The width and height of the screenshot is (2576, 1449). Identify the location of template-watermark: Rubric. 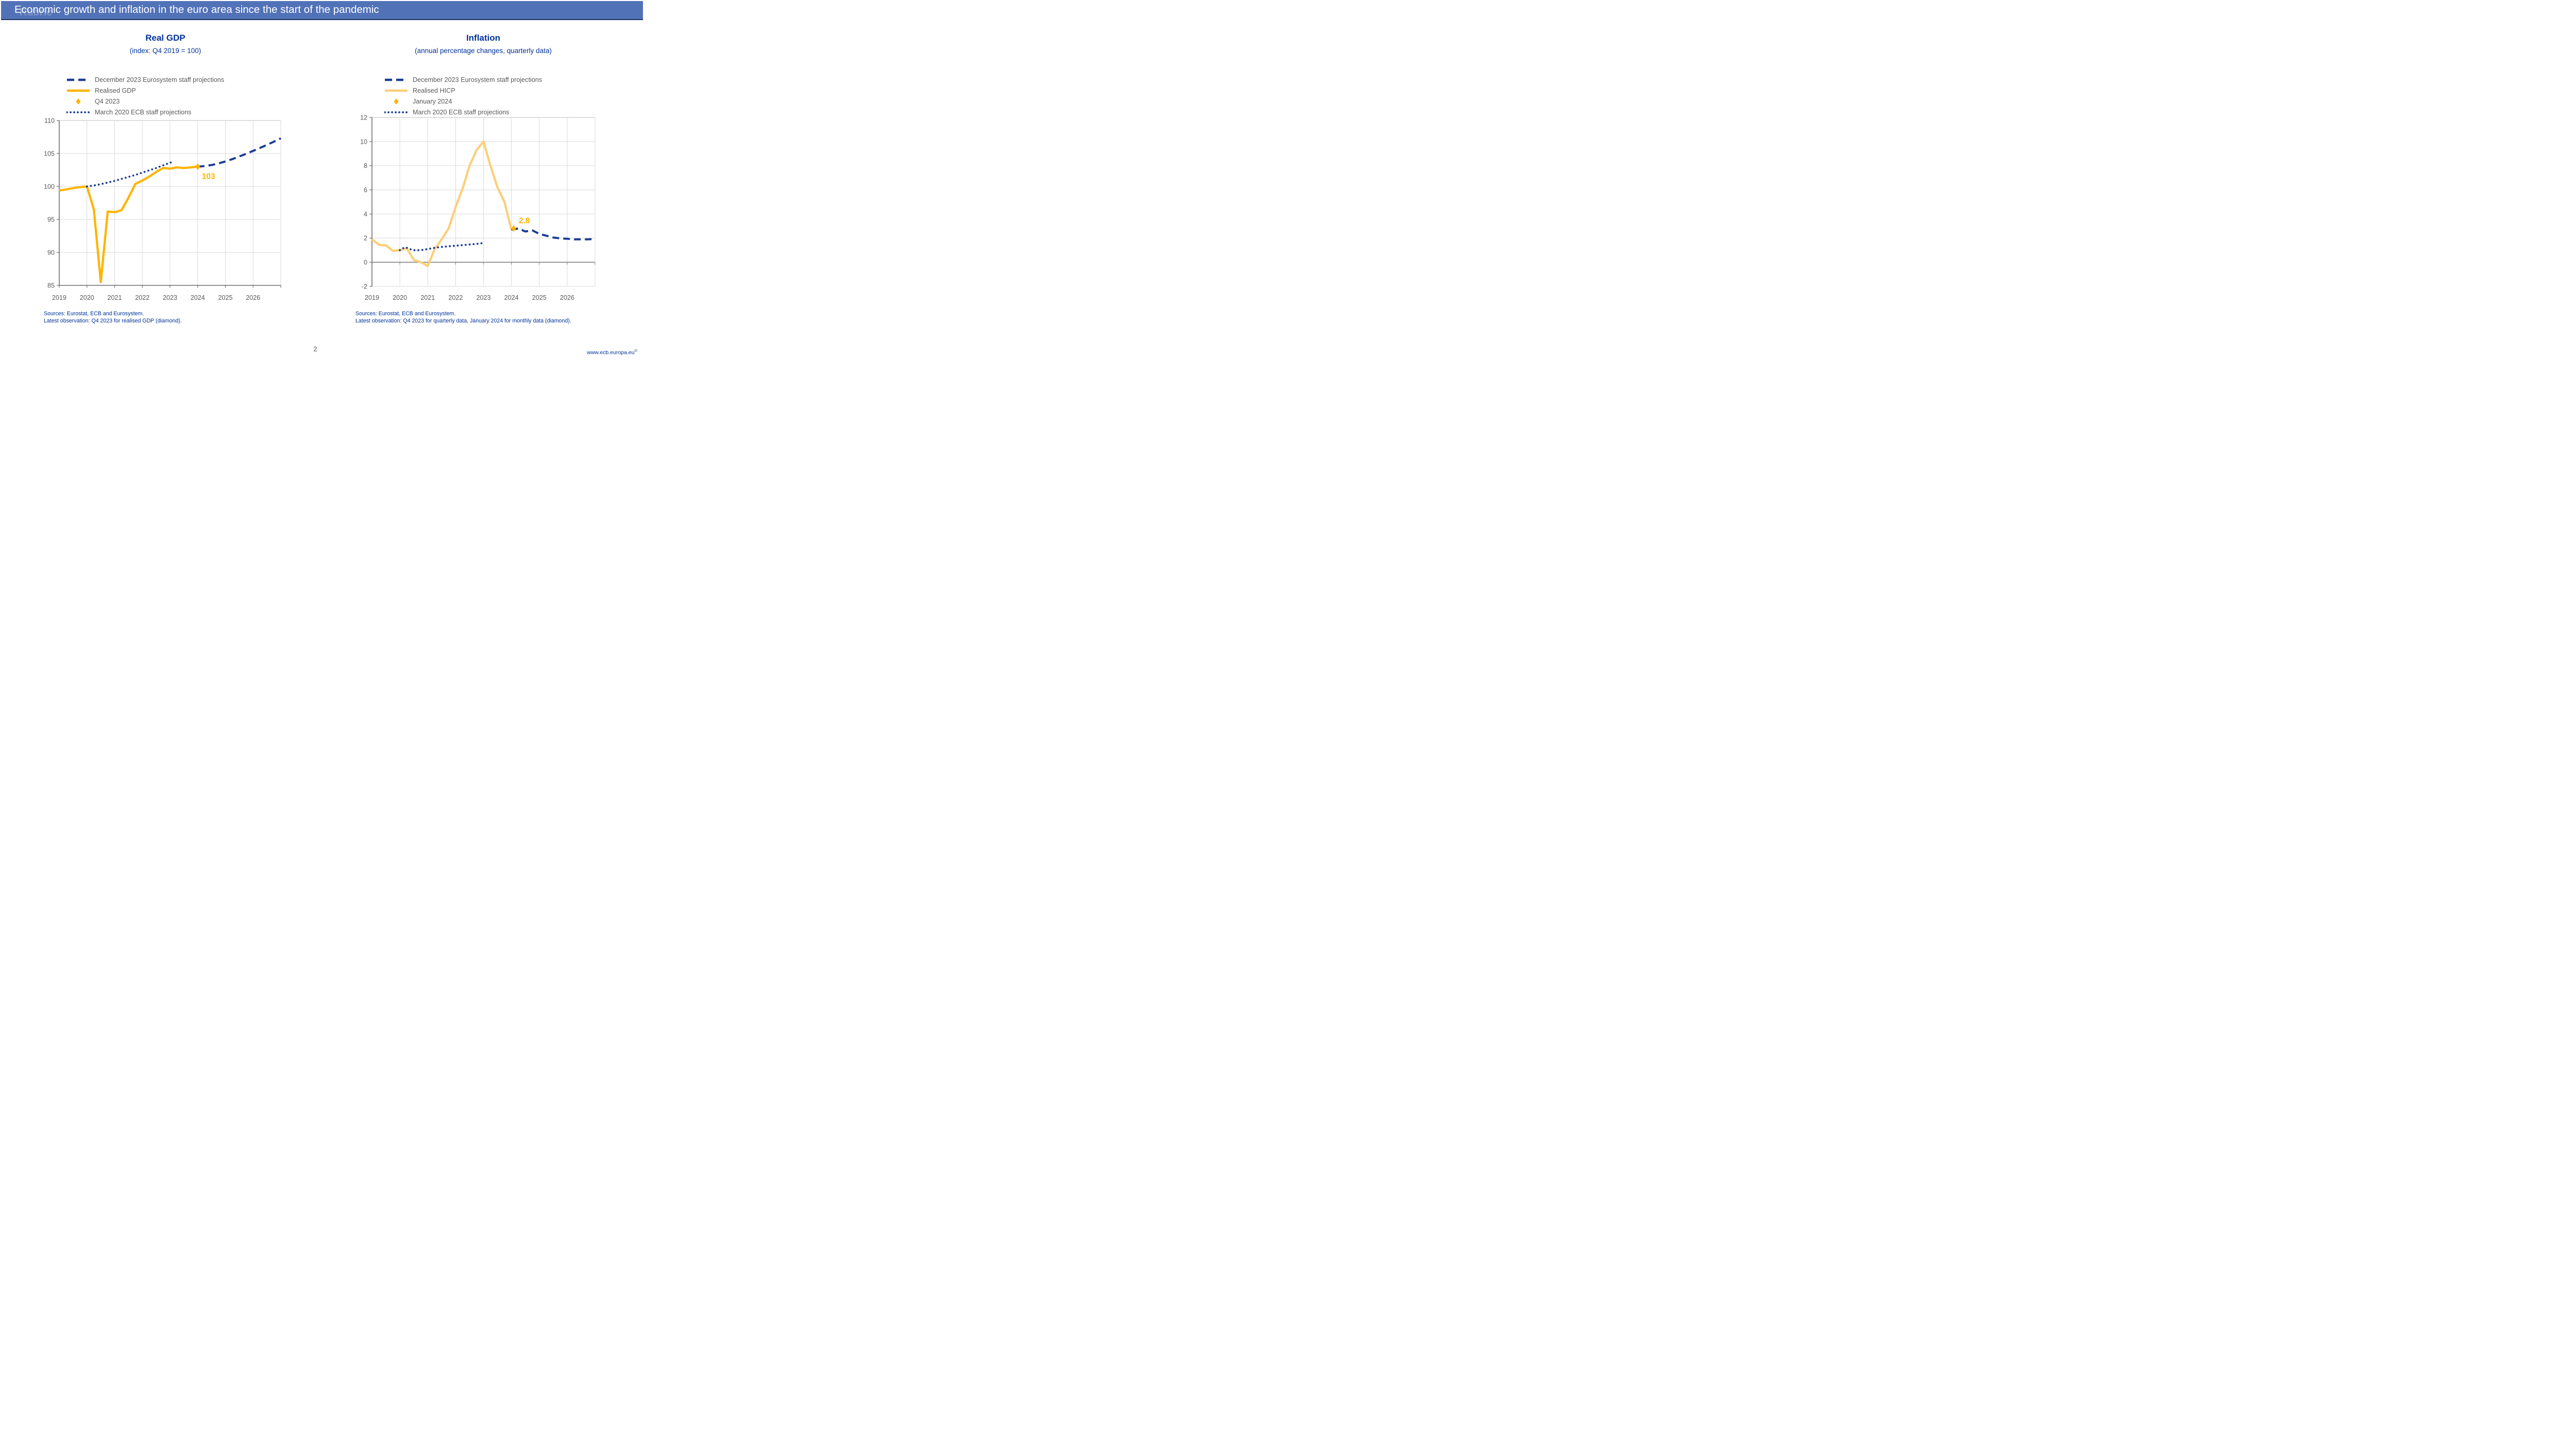
(36, 13).